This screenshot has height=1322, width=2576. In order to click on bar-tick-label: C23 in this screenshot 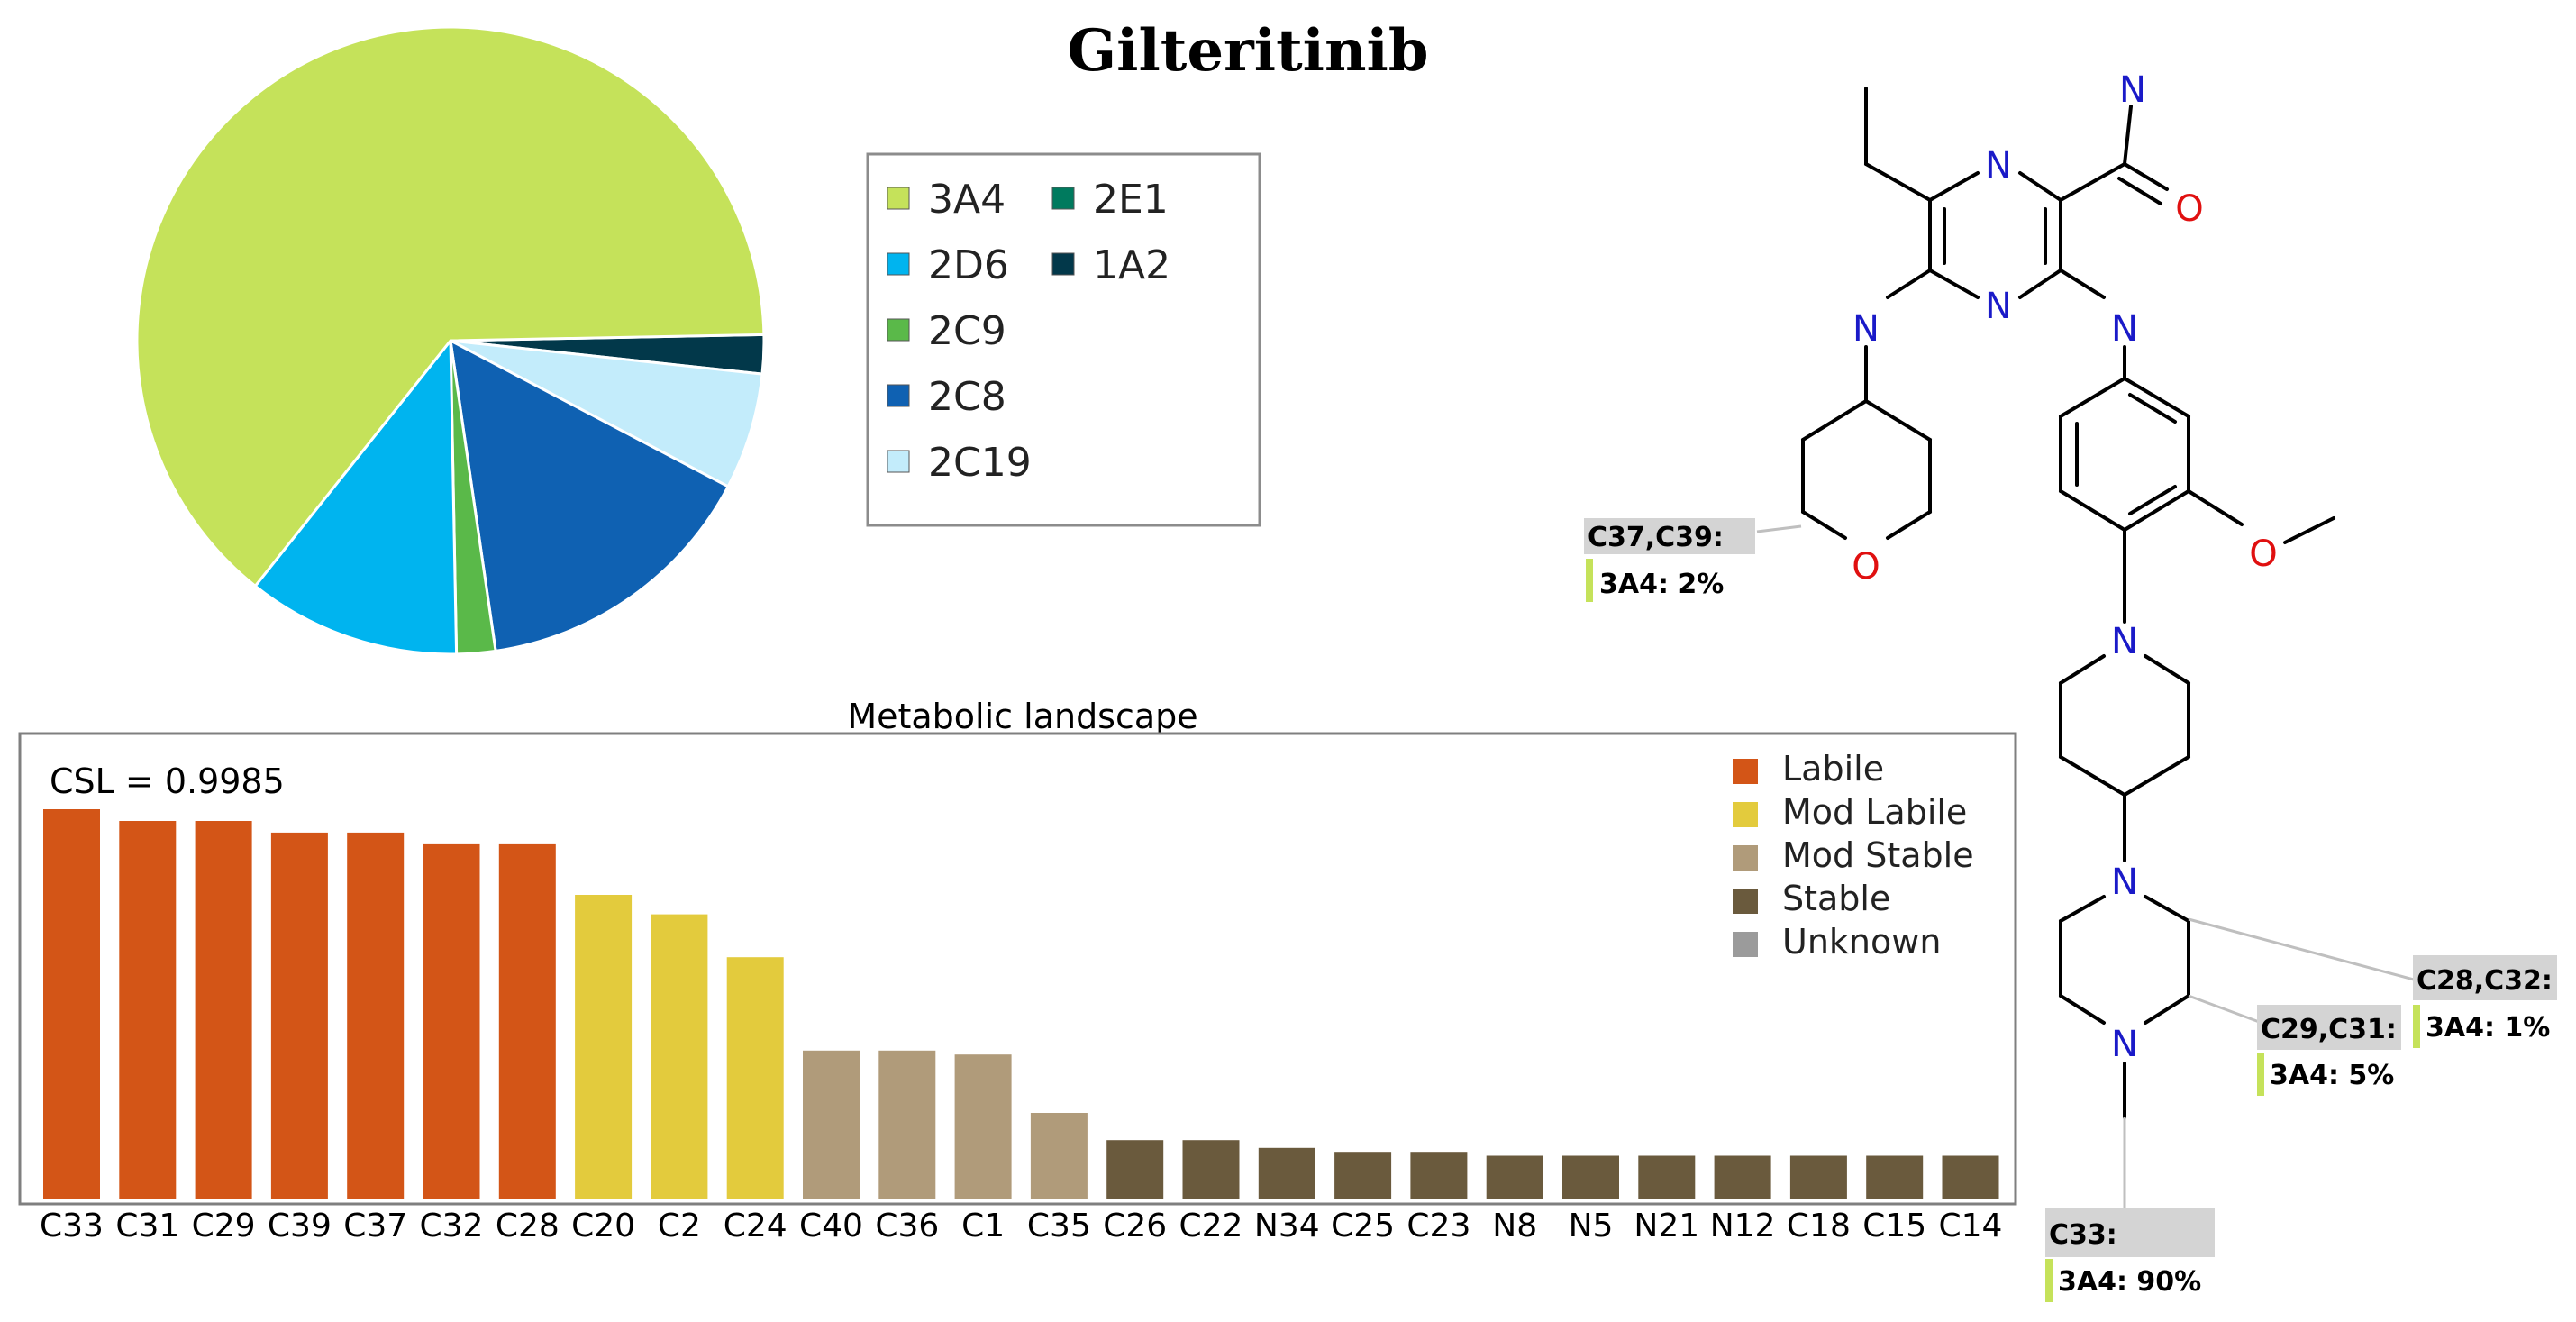, I will do `click(1438, 1226)`.